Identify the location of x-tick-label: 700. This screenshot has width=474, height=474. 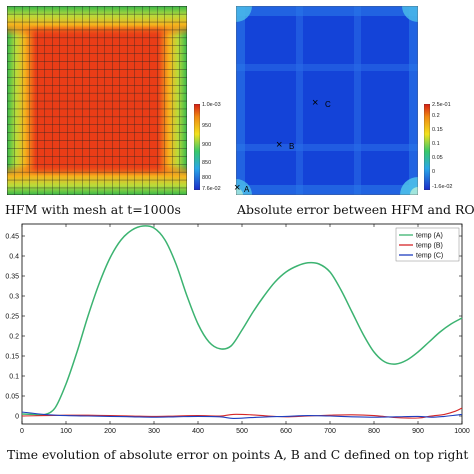
(330, 431).